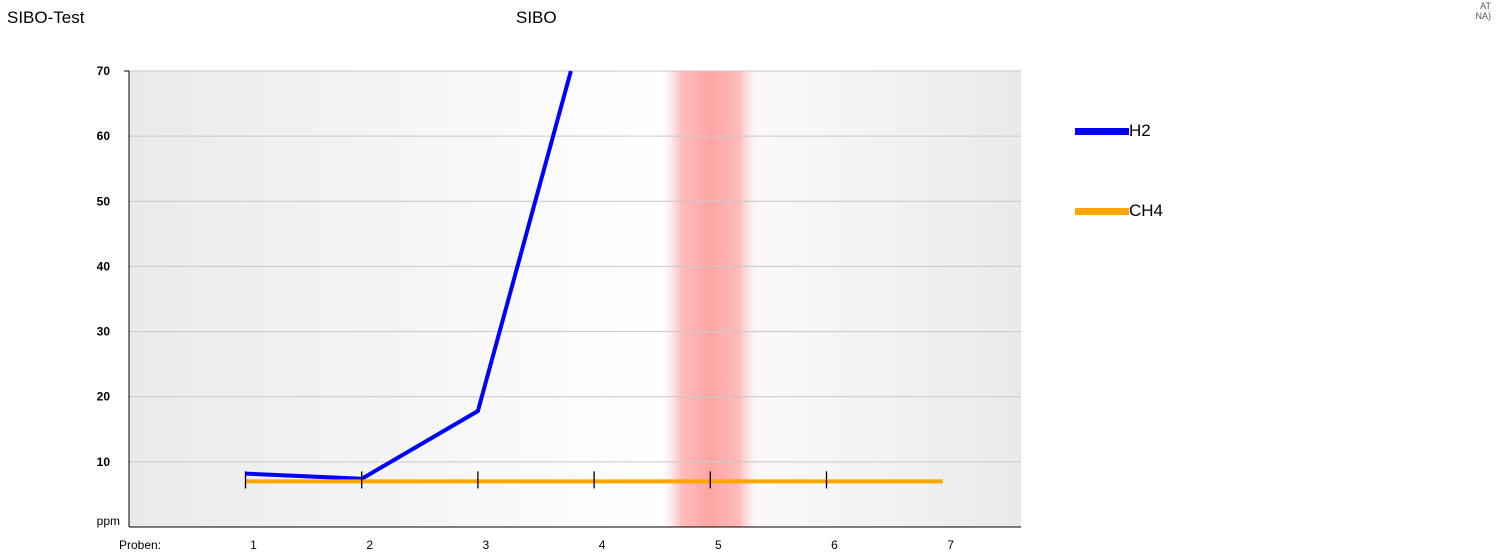 This screenshot has height=556, width=1505. Describe the element at coordinates (104, 71) in the screenshot. I see `y-tick-label: 70` at that location.